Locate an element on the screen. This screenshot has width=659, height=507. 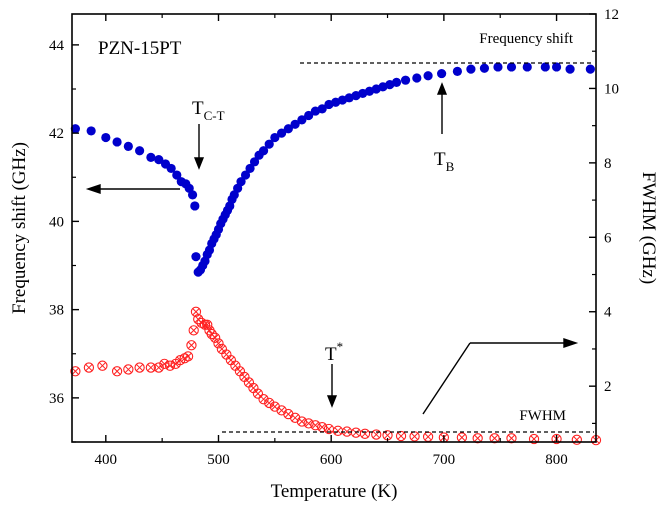
left-y-tick-label: 42 is located at coordinates (56, 134).